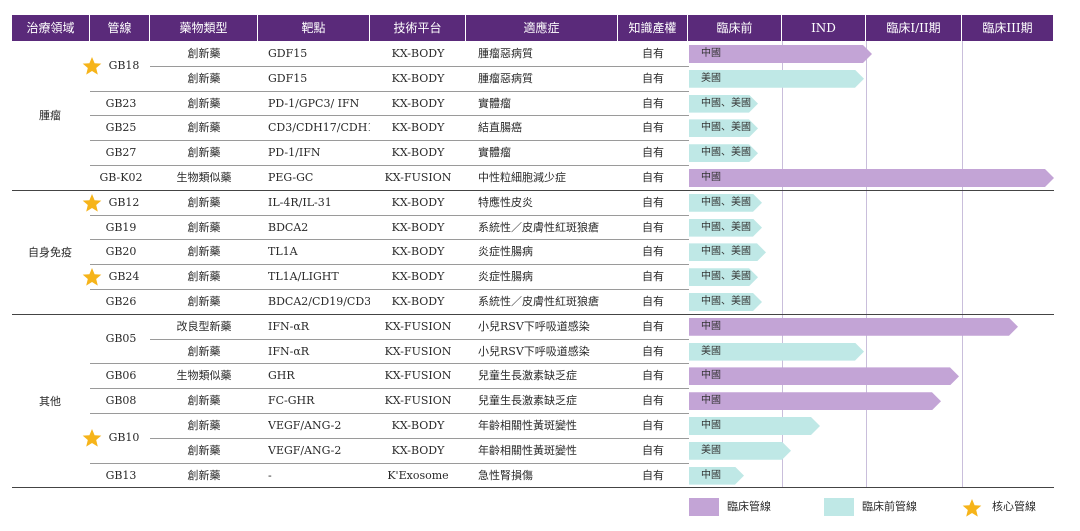 This screenshot has width=1080, height=531. I want to click on cell-indication: 系統性／皮膚性紅斑狼瘡, so click(538, 227).